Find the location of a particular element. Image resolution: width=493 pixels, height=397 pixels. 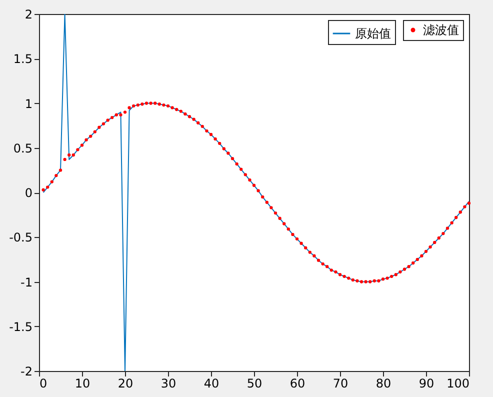

y-tick-label: -1 is located at coordinates (26, 282).